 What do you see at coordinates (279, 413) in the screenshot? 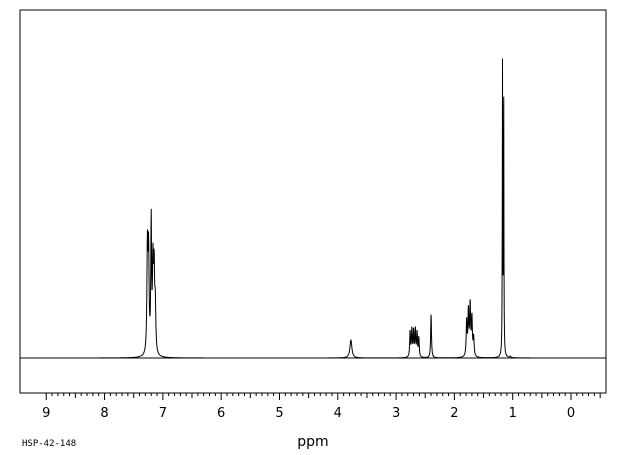
I see `x-tick-label: 5` at bounding box center [279, 413].